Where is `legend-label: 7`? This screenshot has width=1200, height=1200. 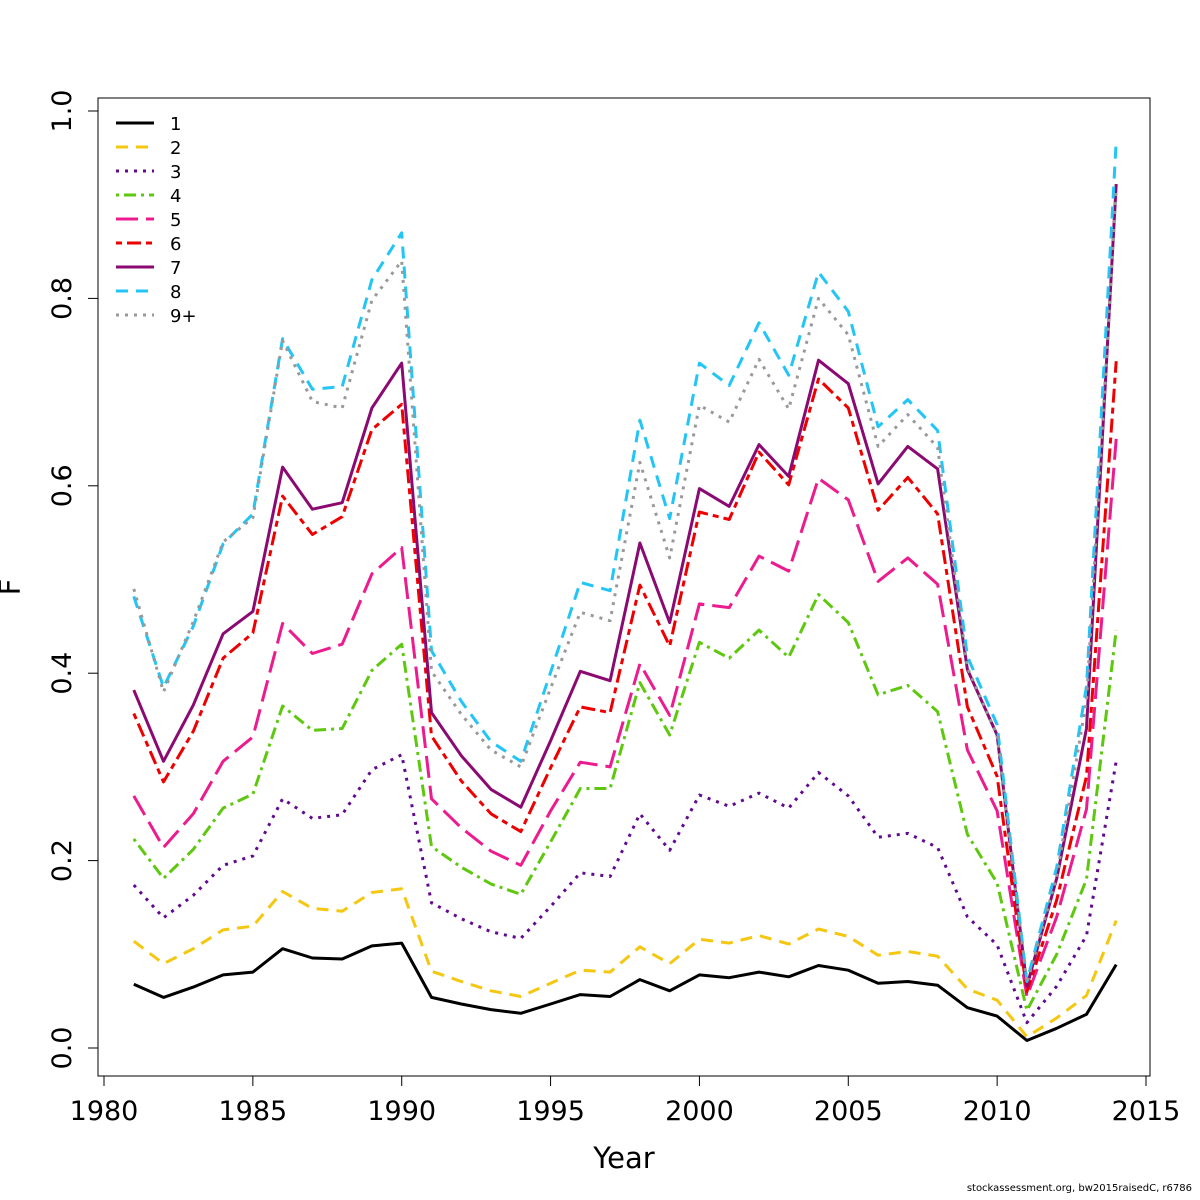 legend-label: 7 is located at coordinates (175, 268).